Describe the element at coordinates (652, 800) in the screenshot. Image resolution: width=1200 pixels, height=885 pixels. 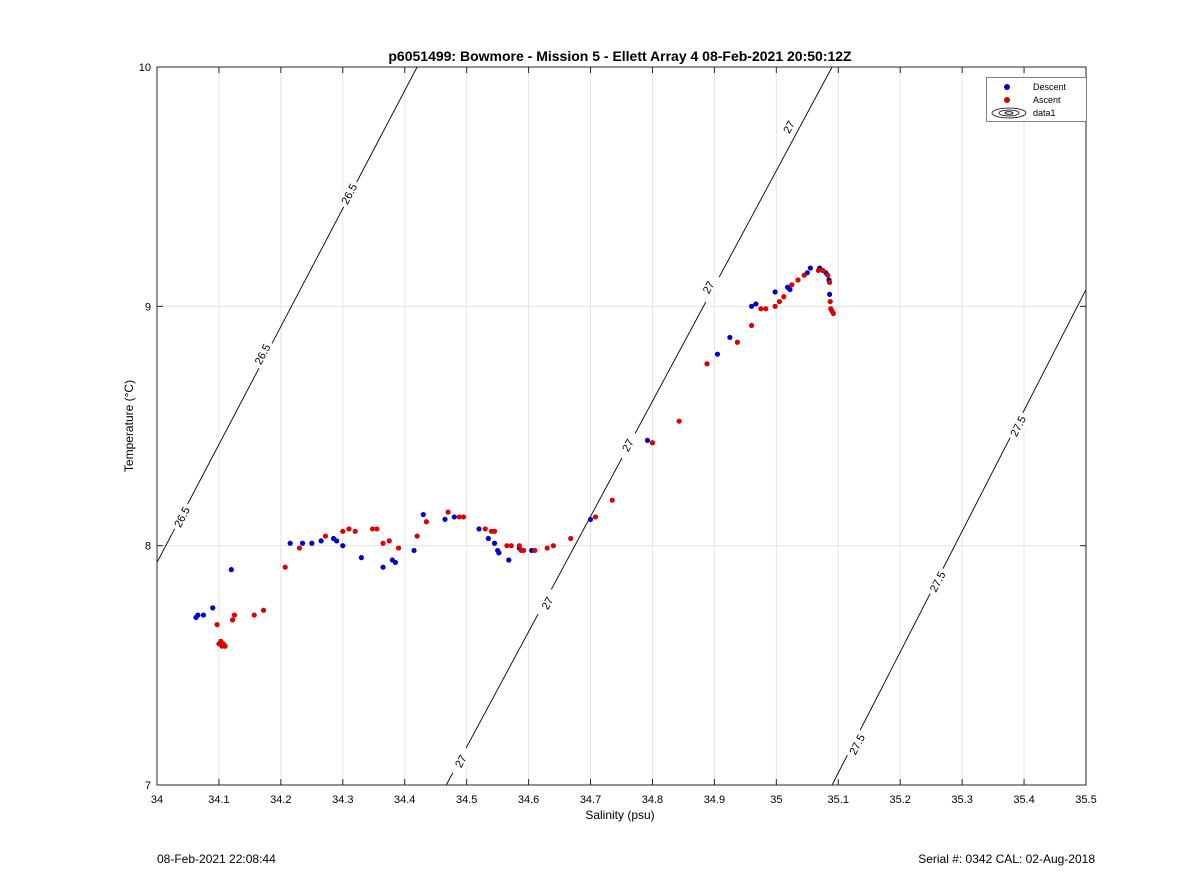
I see `x-tick-label: 34.8` at that location.